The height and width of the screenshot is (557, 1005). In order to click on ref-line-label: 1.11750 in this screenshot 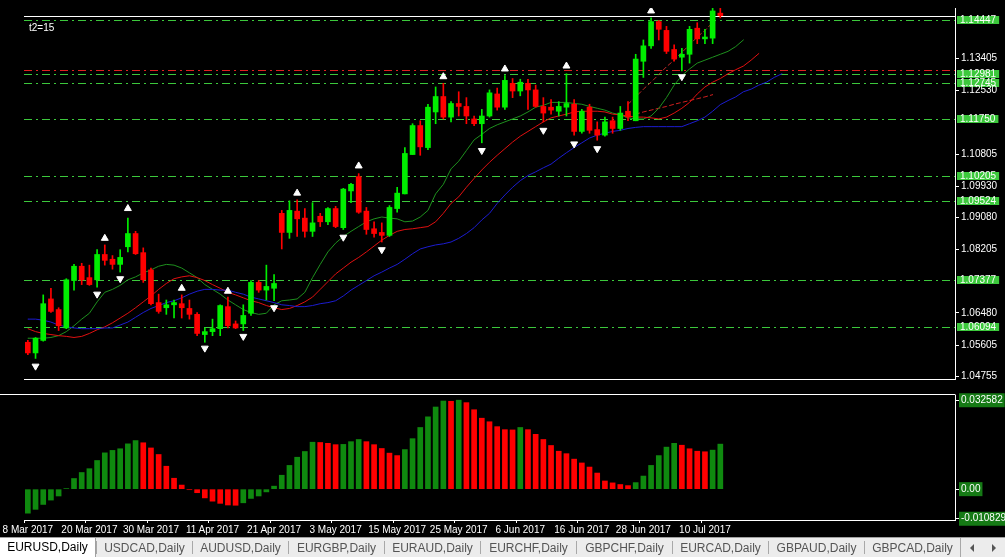, I will do `click(978, 119)`.